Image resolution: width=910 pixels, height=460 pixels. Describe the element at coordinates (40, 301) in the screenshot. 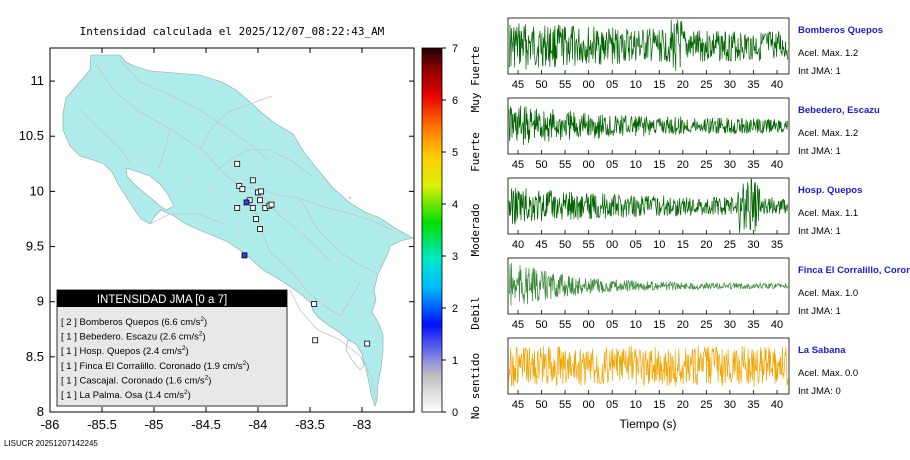

I see `map-y-tick-label: 9` at that location.